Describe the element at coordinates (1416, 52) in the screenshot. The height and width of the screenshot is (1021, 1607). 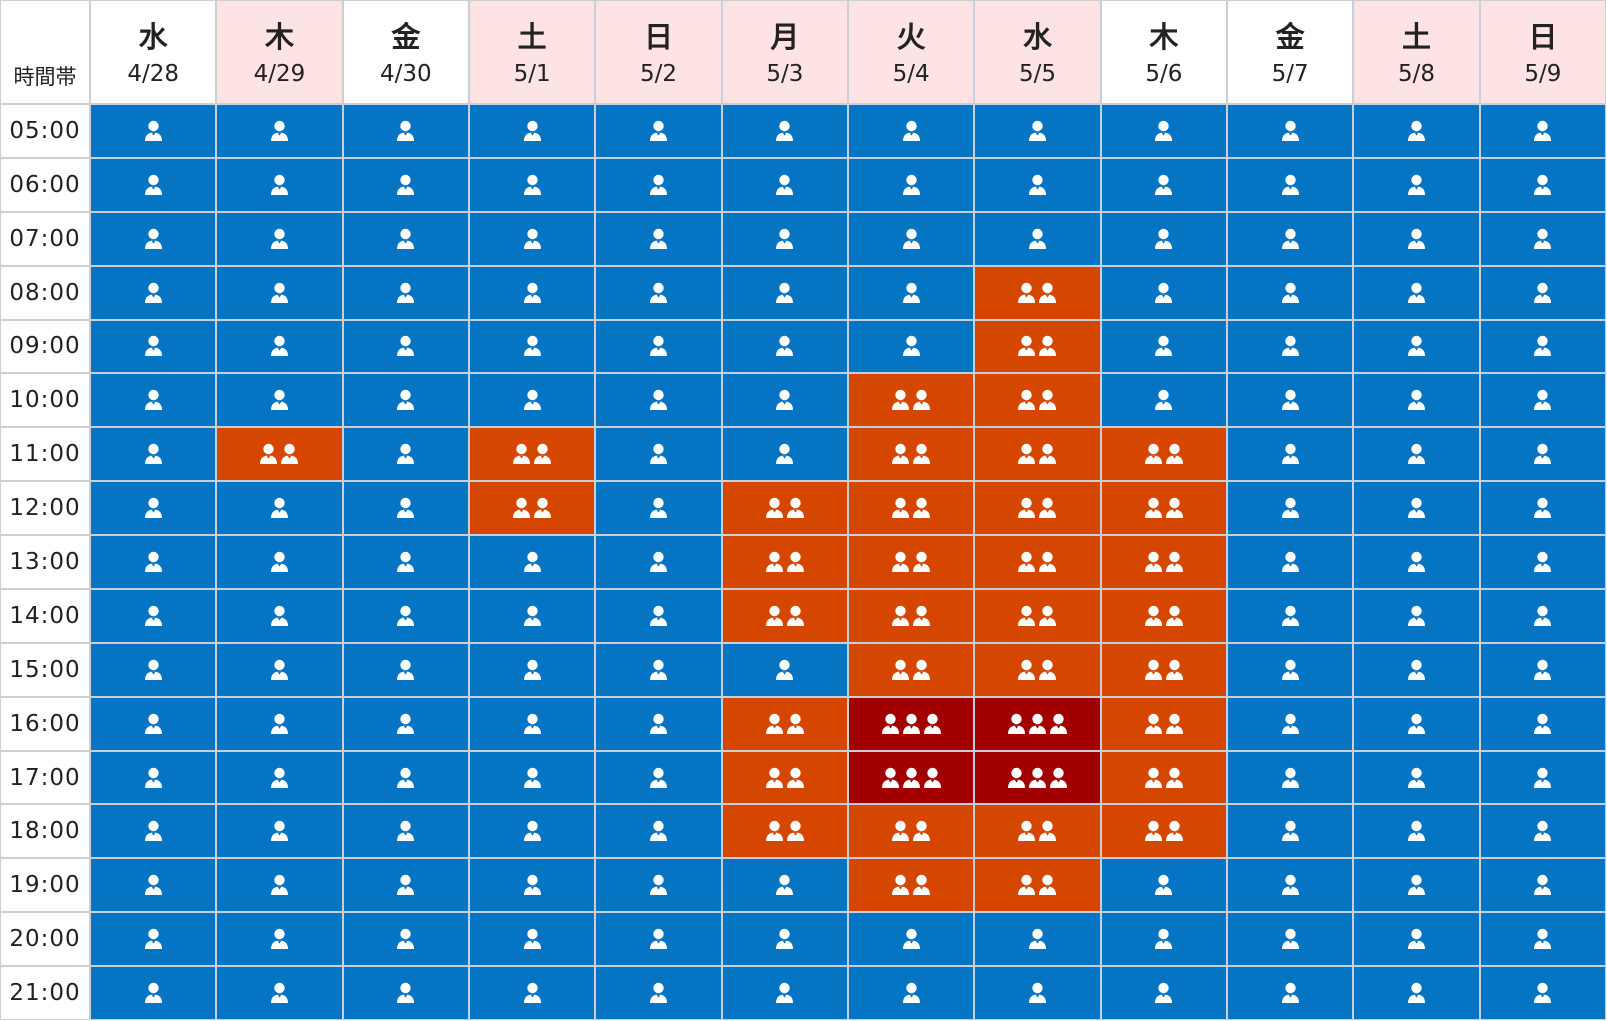
I see `day-header: 土 5/8` at that location.